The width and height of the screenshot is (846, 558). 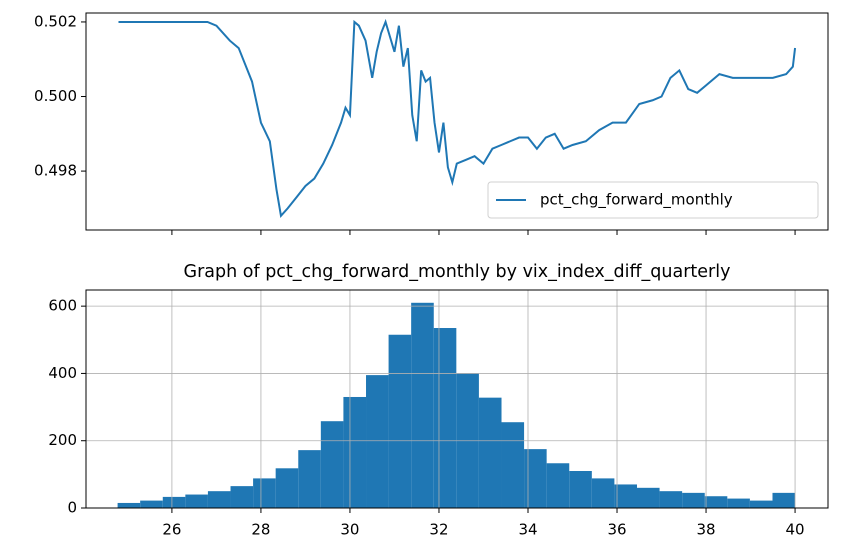 I want to click on y-tick-label: 0.500, so click(x=55, y=96).